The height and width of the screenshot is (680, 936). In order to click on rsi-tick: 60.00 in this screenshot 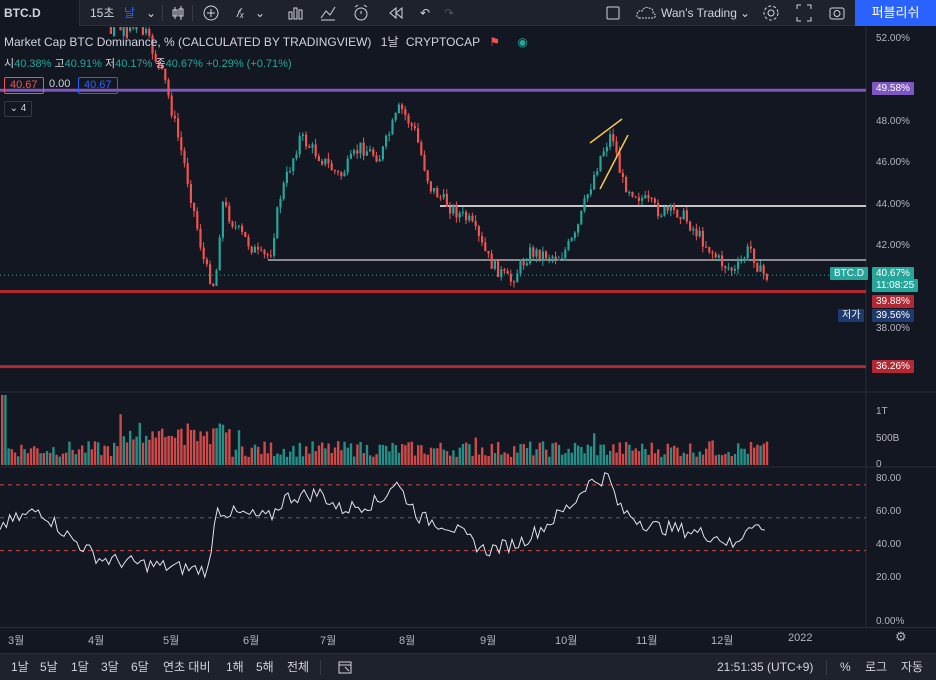, I will do `click(889, 511)`.